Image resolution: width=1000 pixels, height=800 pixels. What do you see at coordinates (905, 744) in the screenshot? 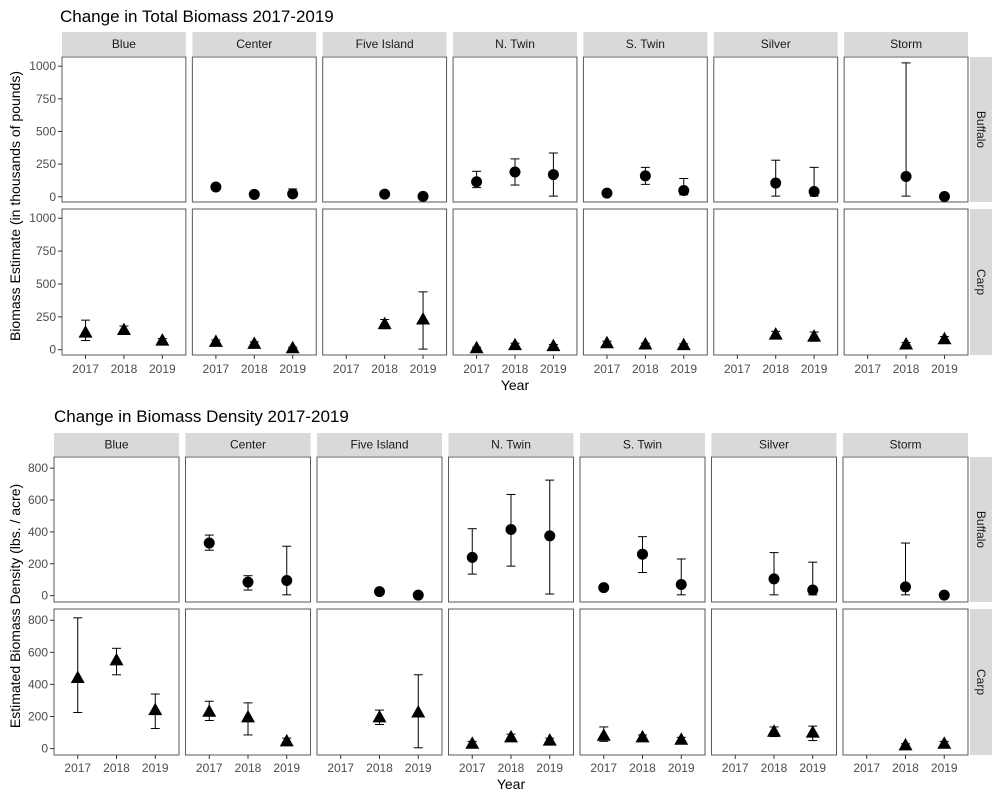
I see `data-point-carp-storm-2018` at bounding box center [905, 744].